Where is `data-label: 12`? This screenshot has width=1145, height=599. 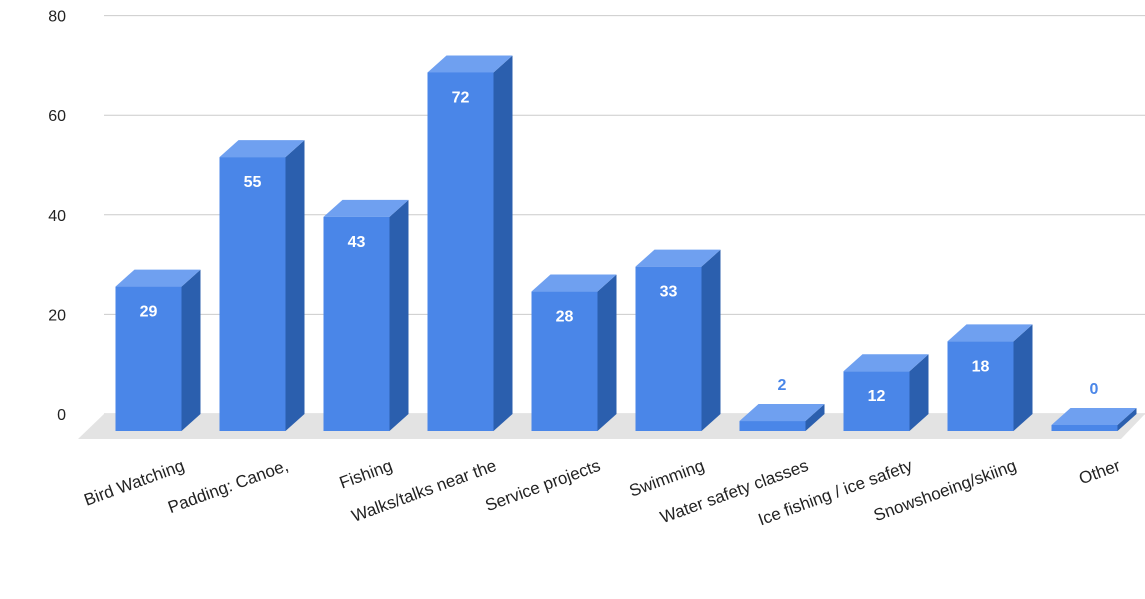
data-label: 12 is located at coordinates (877, 396).